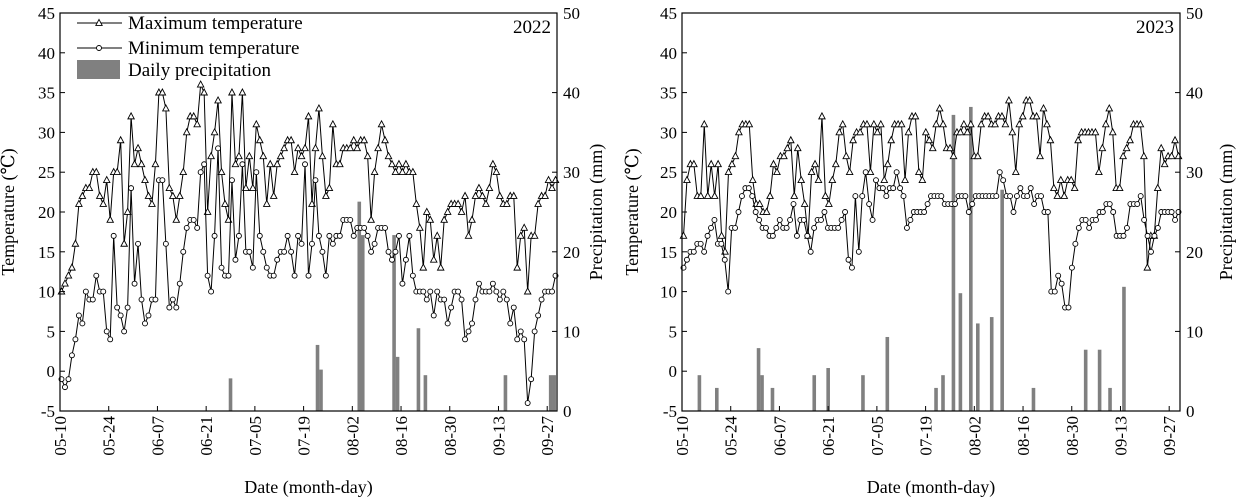  Describe the element at coordinates (1072, 436) in the screenshot. I see `x-tick-label: 08-30` at that location.